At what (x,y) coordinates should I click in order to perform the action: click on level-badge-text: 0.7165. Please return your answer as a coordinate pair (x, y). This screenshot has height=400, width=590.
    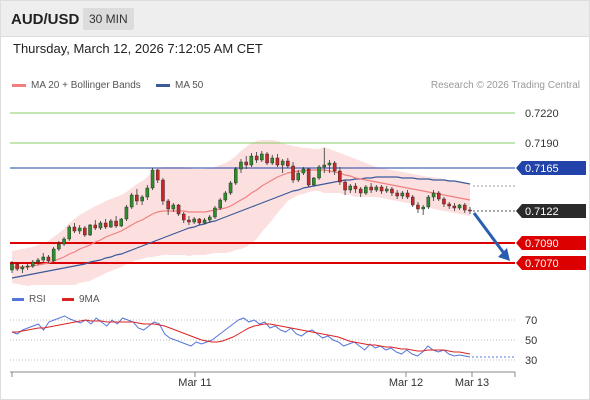
    Looking at the image, I should click on (542, 169).